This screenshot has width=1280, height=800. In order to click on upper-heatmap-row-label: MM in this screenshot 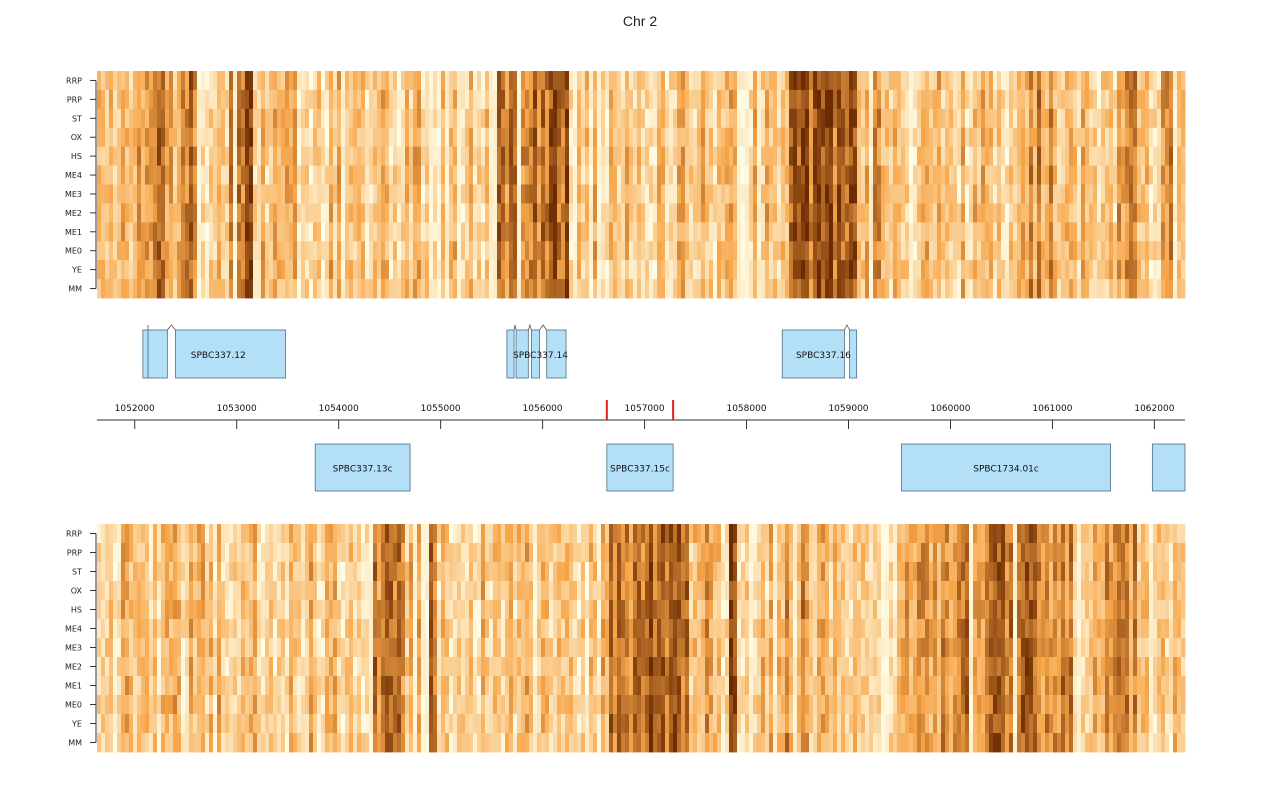, I will do `click(75, 289)`.